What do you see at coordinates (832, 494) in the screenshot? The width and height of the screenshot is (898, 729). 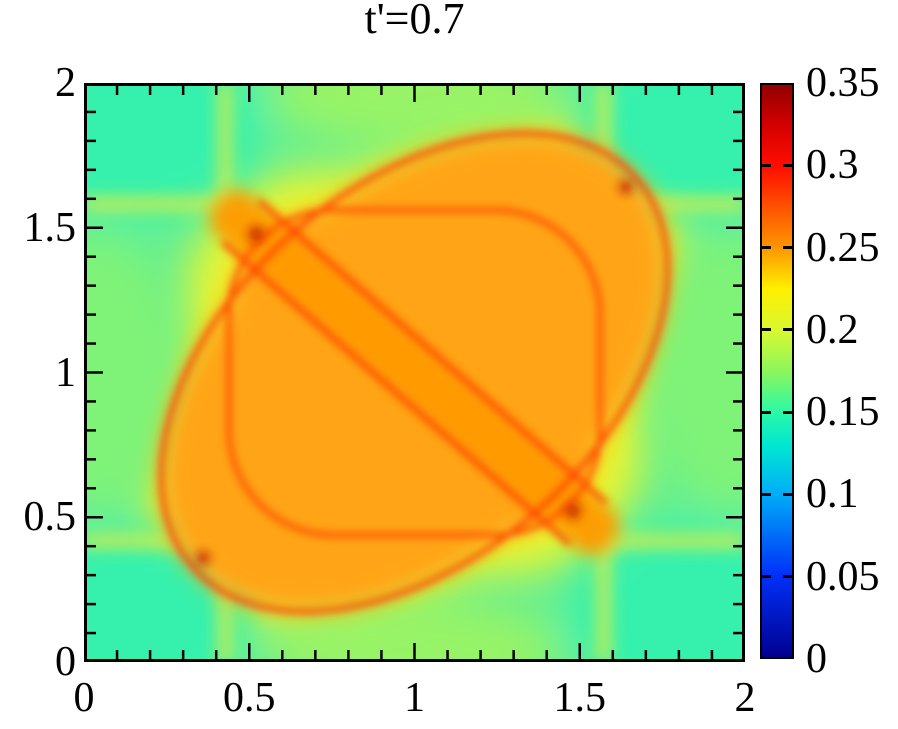 I see `colorbar-tick-label: 0.1` at bounding box center [832, 494].